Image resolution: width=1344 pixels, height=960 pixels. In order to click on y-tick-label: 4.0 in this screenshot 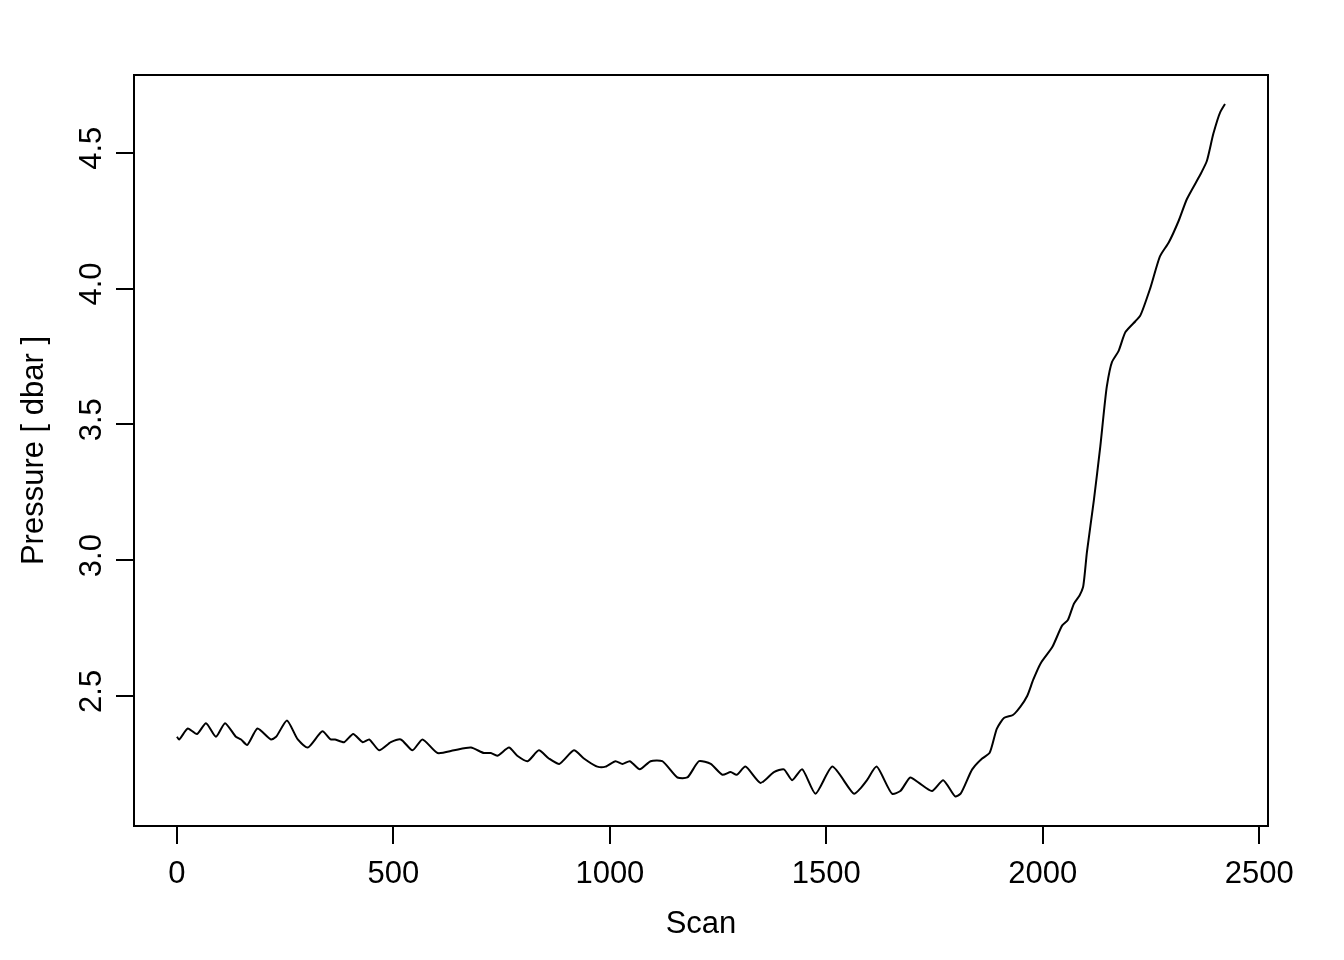, I will do `click(90, 284)`.